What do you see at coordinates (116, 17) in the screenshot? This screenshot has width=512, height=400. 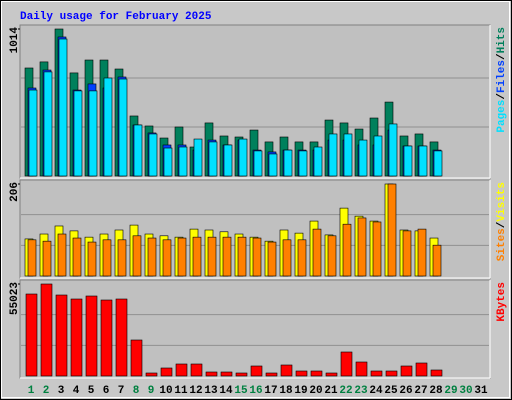 I see `chart-title: Daily usage for February 2025` at bounding box center [116, 17].